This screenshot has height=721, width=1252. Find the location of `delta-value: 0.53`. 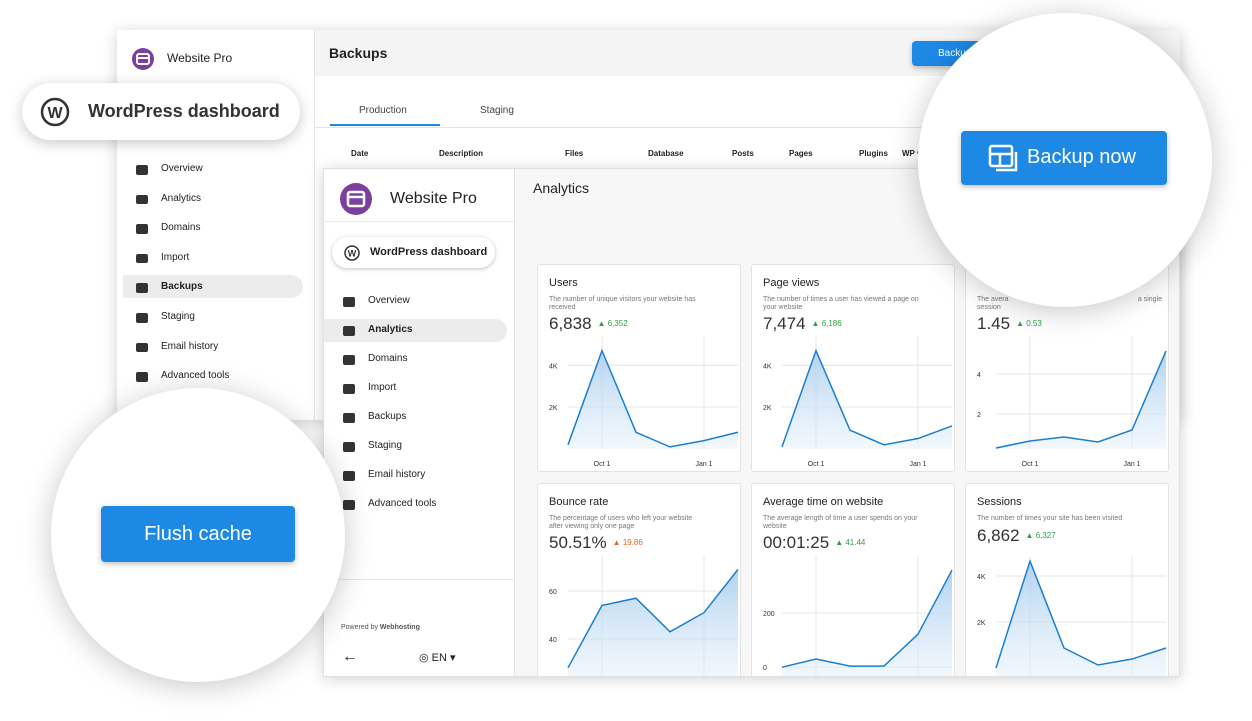

delta-value: 0.53 is located at coordinates (1034, 323).